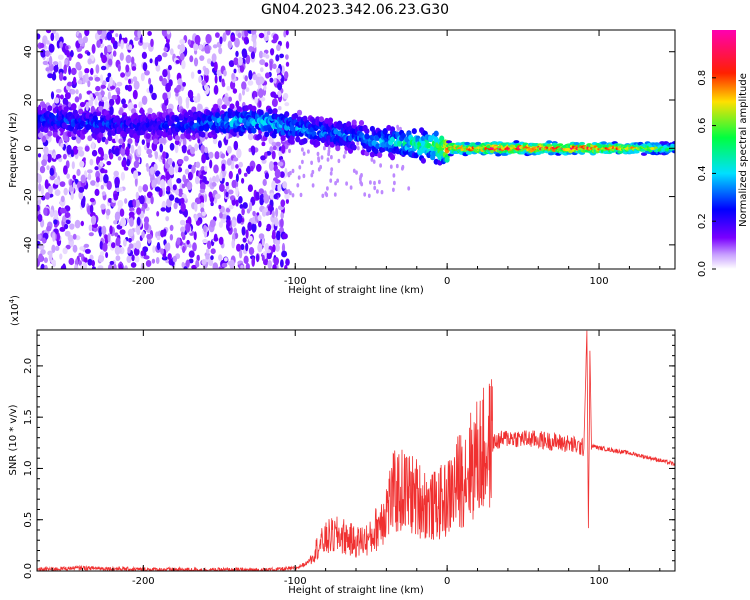 The height and width of the screenshot is (600, 750). Describe the element at coordinates (28, 366) in the screenshot. I see `snr-ytick-label: 2.0` at that location.